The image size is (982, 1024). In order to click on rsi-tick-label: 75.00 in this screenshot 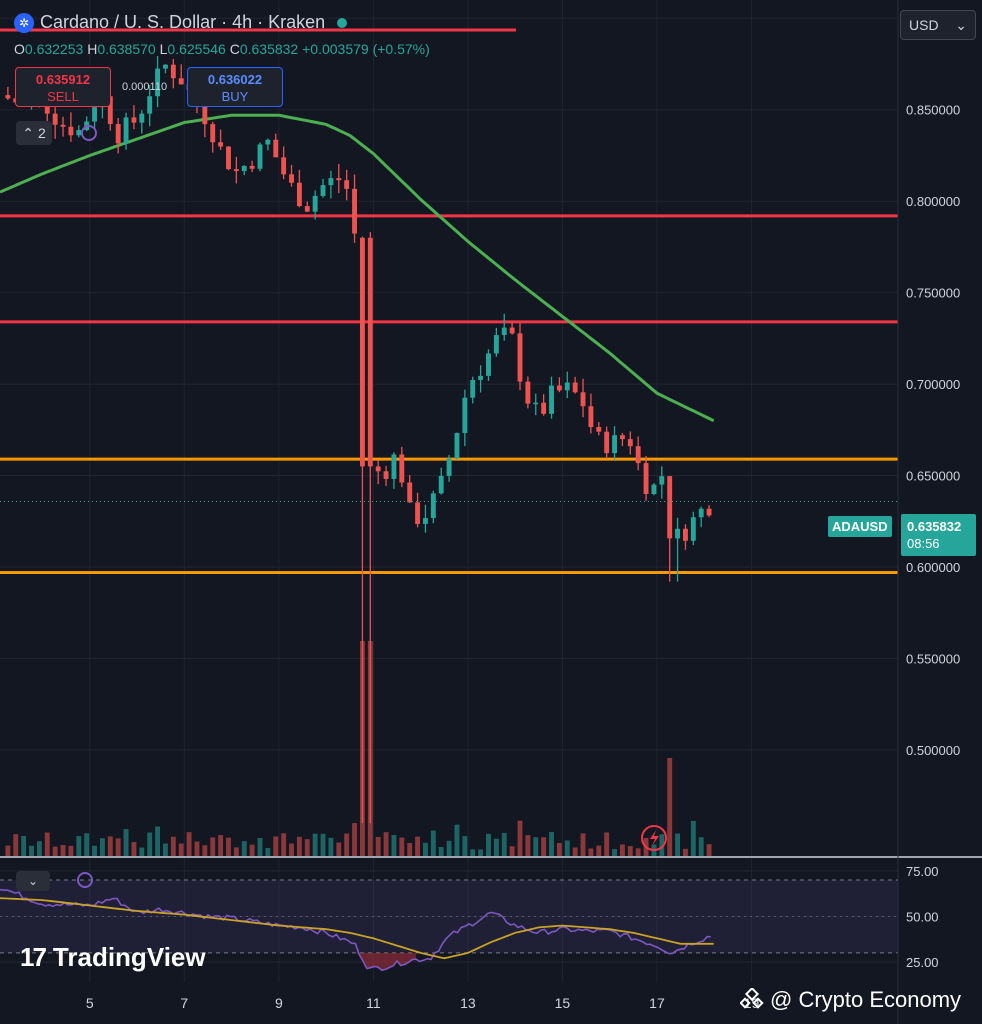, I will do `click(922, 871)`.